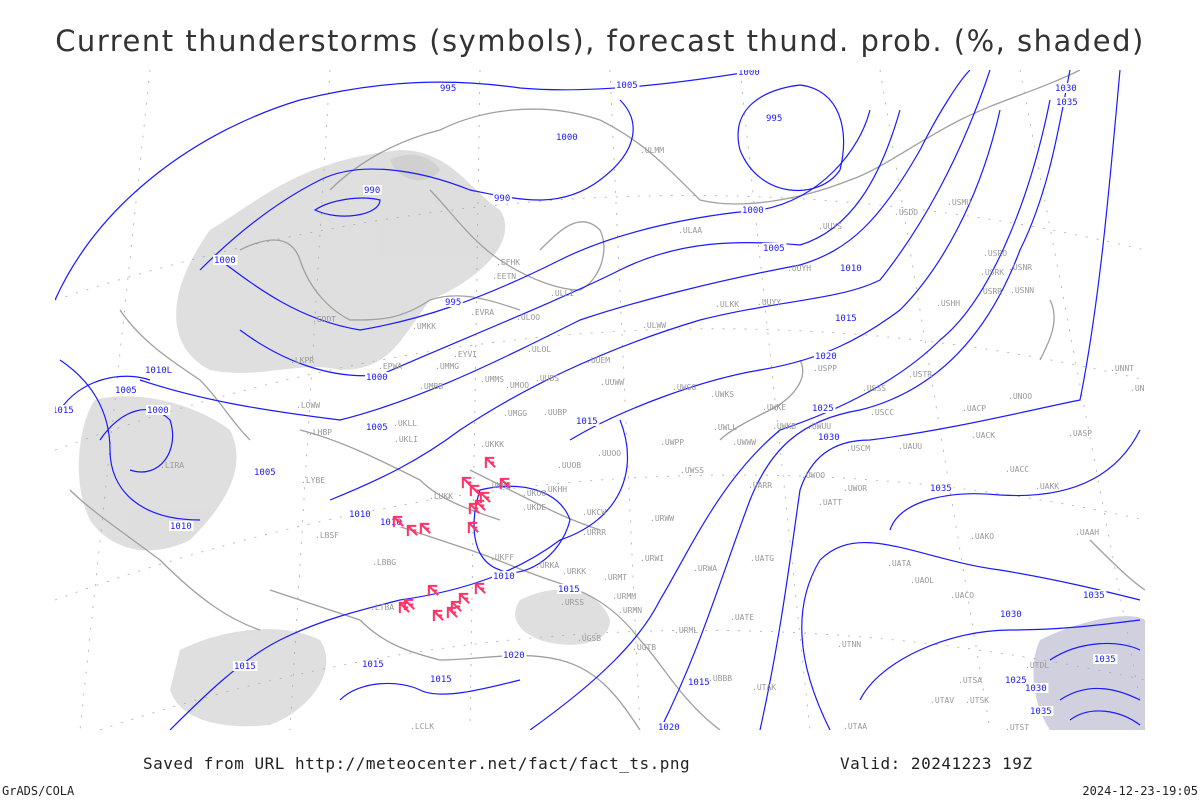 The image size is (1200, 800). I want to click on station-label: .USNN, so click(1022, 290).